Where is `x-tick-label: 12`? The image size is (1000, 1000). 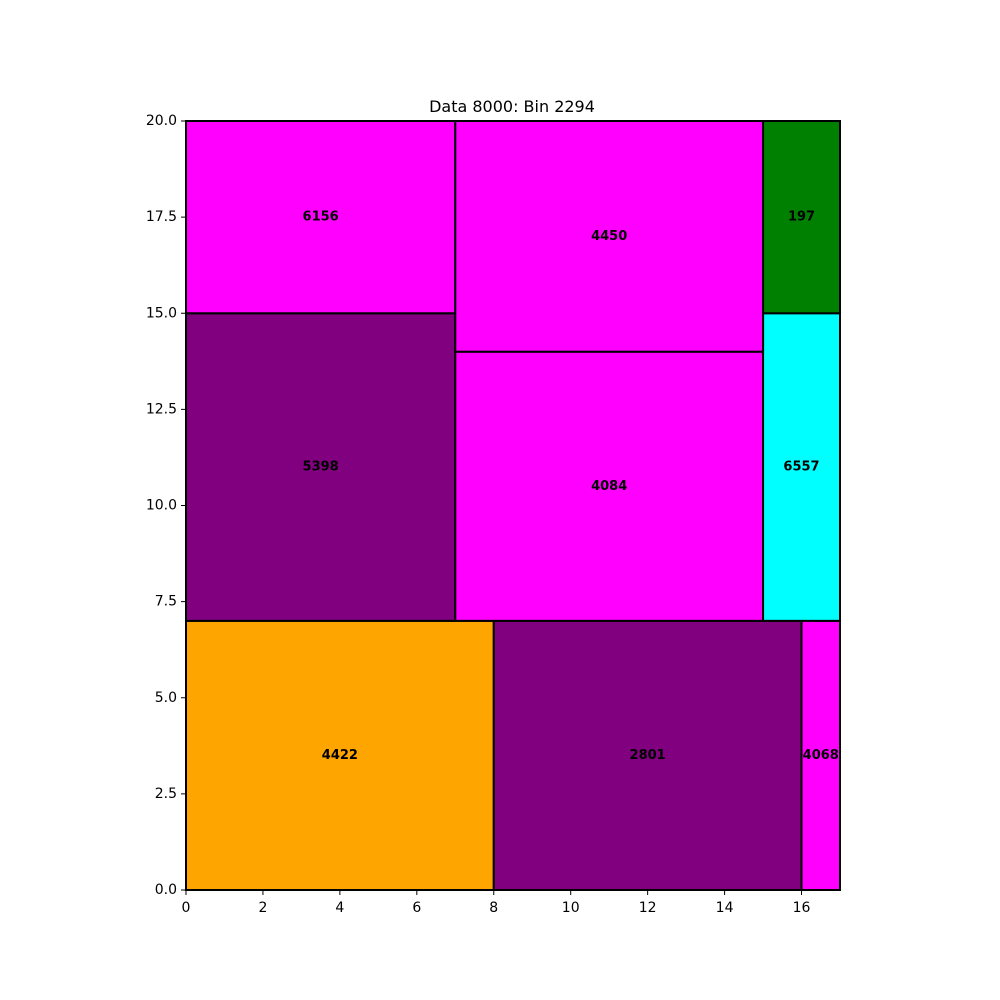
x-tick-label: 12 is located at coordinates (648, 908).